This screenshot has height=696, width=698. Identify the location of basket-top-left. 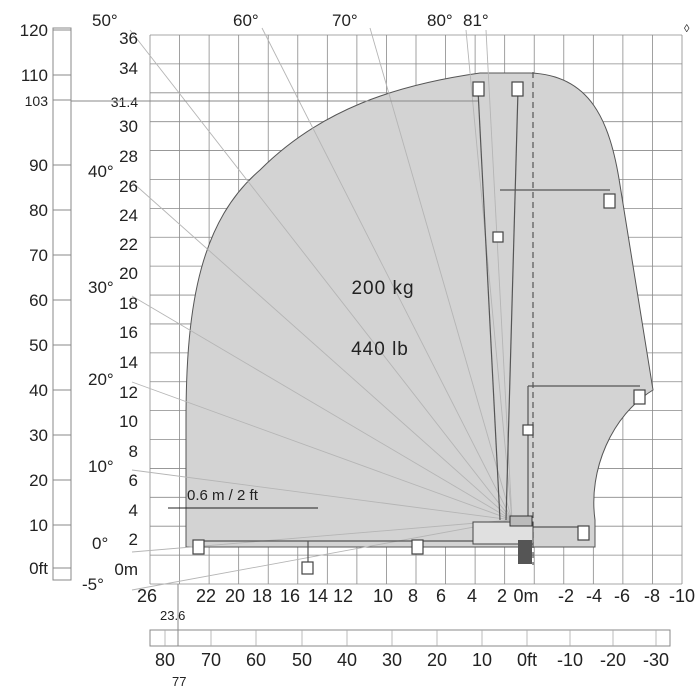
(478, 89).